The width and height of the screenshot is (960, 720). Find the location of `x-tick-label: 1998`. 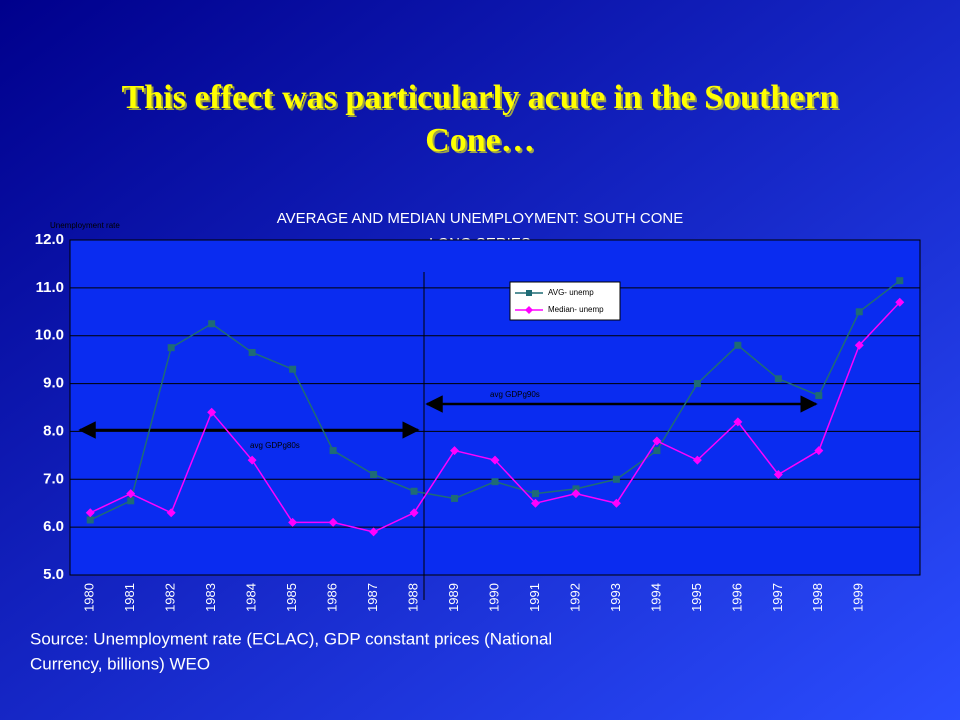

x-tick-label: 1998 is located at coordinates (817, 597).